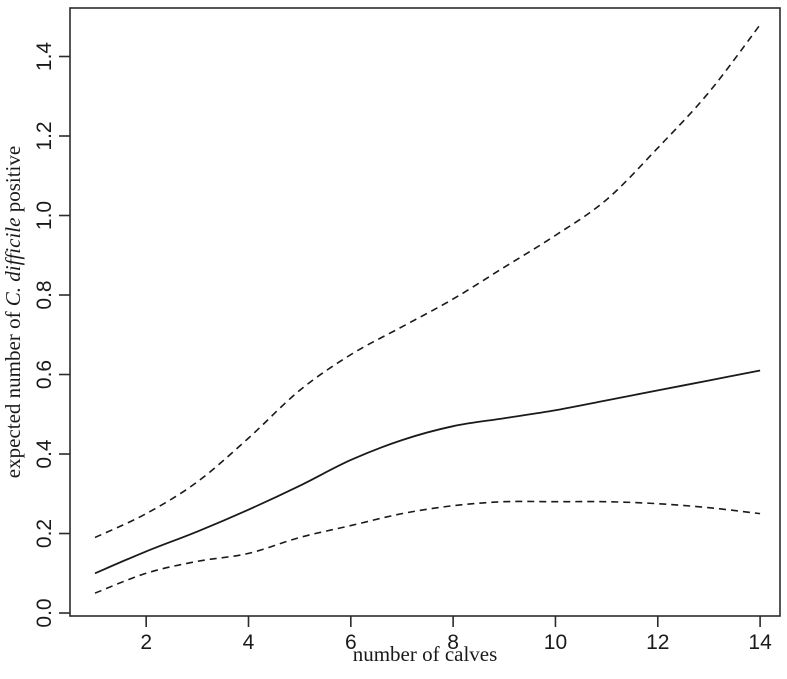 The height and width of the screenshot is (679, 787). What do you see at coordinates (13, 182) in the screenshot?
I see `y-axis-title-suffix: positive` at bounding box center [13, 182].